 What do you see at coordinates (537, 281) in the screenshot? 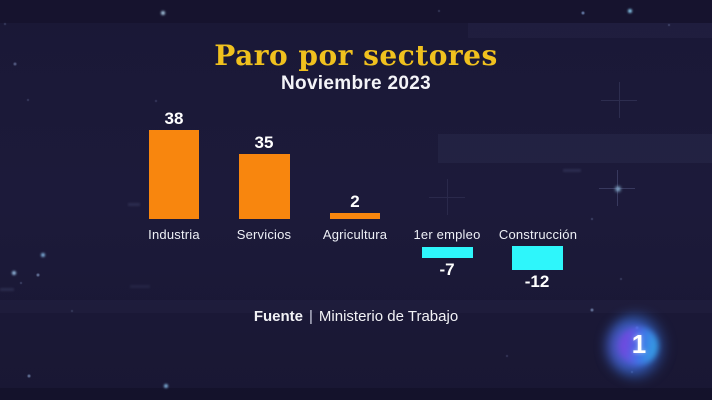
I see `bar-value-construccion: -12` at bounding box center [537, 281].